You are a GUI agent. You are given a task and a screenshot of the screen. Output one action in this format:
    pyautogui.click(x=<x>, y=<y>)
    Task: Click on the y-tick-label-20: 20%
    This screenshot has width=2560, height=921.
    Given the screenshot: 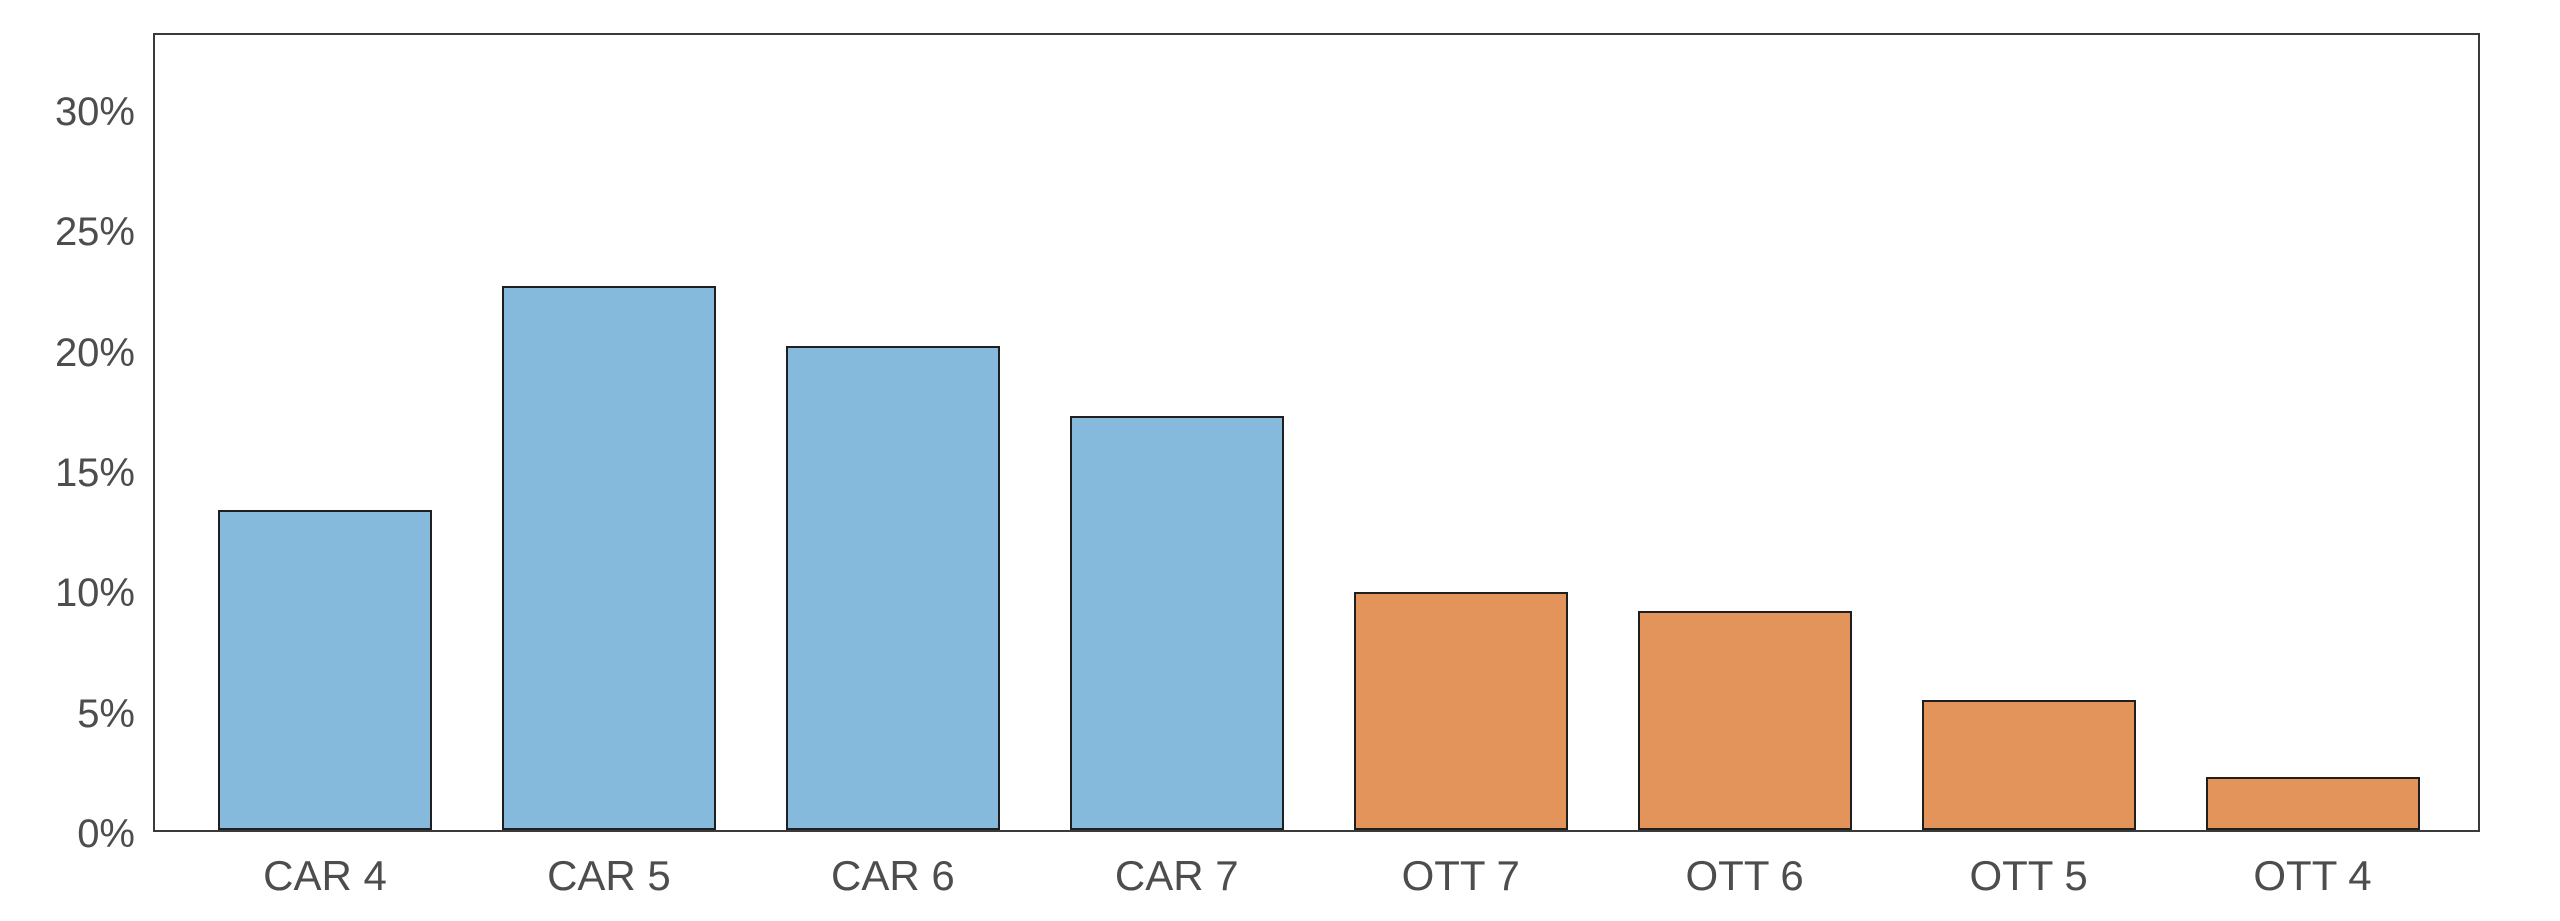 What is the action you would take?
    pyautogui.click(x=94, y=352)
    